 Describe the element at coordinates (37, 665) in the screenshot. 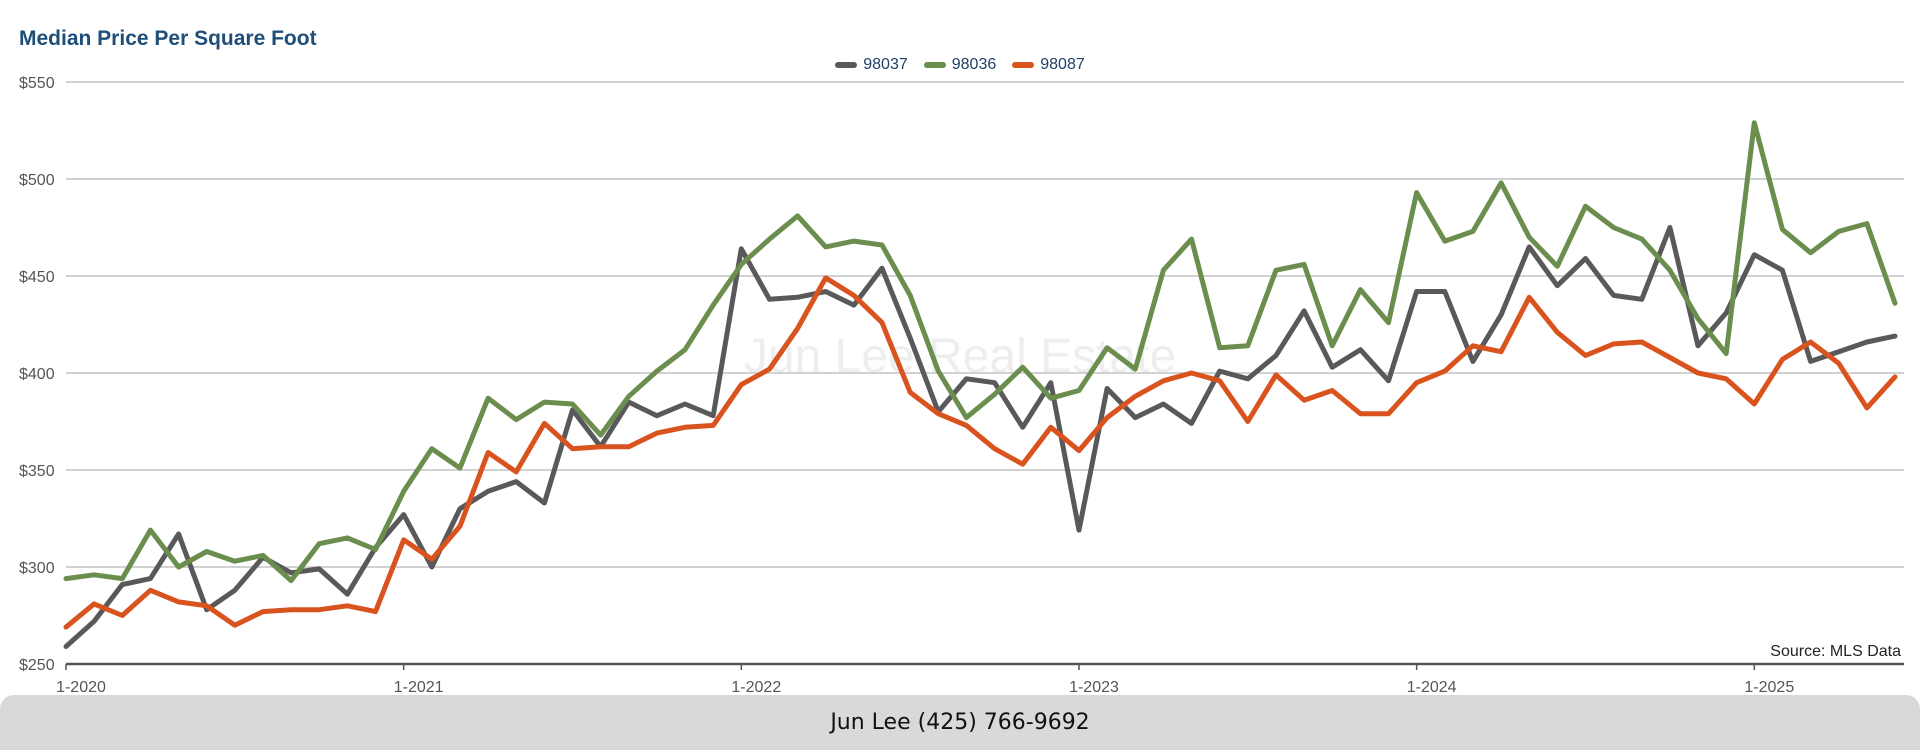

I see `y-tick-label-250: $250` at that location.